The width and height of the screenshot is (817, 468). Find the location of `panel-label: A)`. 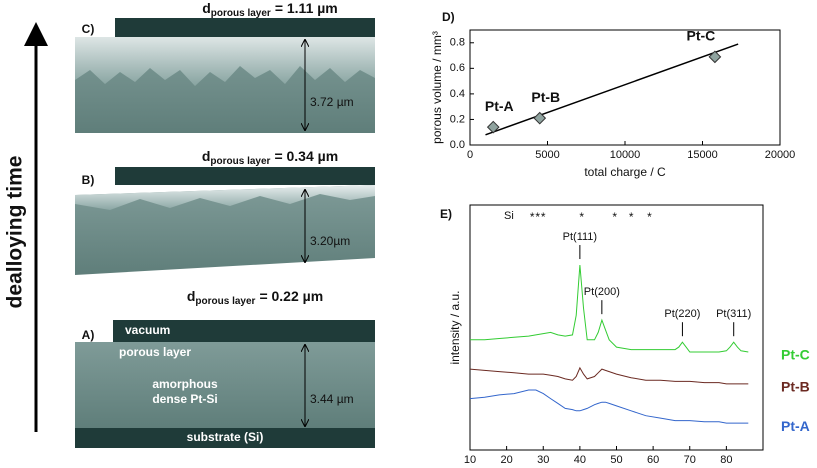

panel-label: A) is located at coordinates (88, 335).